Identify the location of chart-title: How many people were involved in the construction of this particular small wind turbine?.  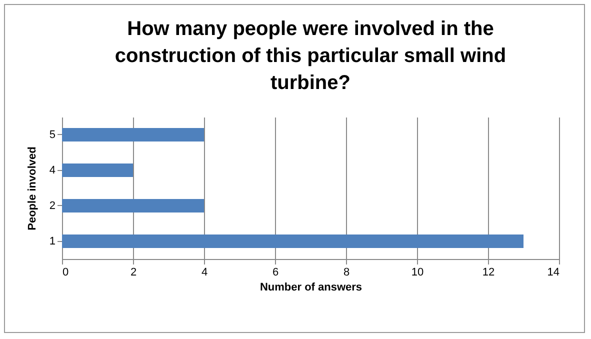
(310, 56).